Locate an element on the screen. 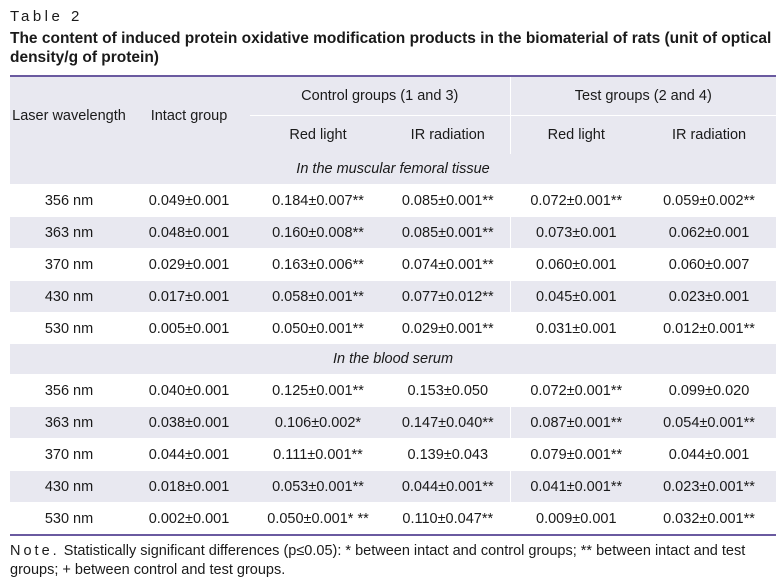 The height and width of the screenshot is (584, 784). header-test-groups: Test groups (2 and 4) is located at coordinates (643, 96).